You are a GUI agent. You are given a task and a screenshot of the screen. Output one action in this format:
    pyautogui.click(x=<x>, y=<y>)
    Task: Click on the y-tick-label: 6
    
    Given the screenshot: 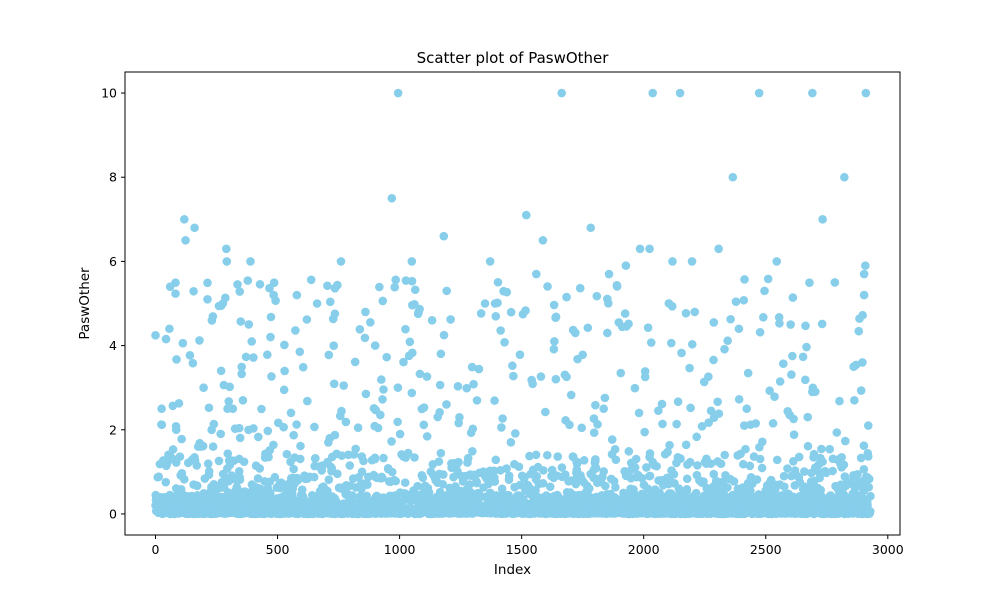 What is the action you would take?
    pyautogui.click(x=113, y=261)
    